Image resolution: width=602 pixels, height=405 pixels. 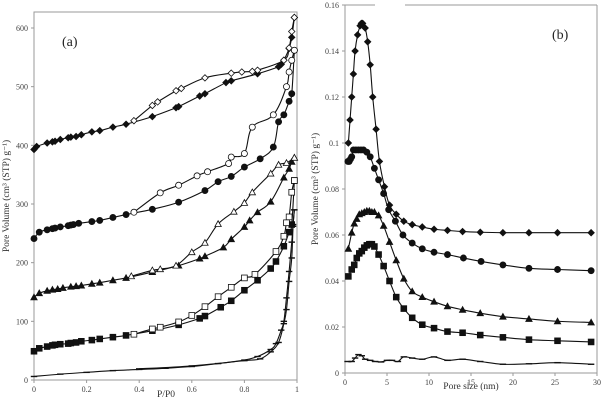 What do you see at coordinates (22, 145) in the screenshot?
I see `y-tick-label: 400` at bounding box center [22, 145].